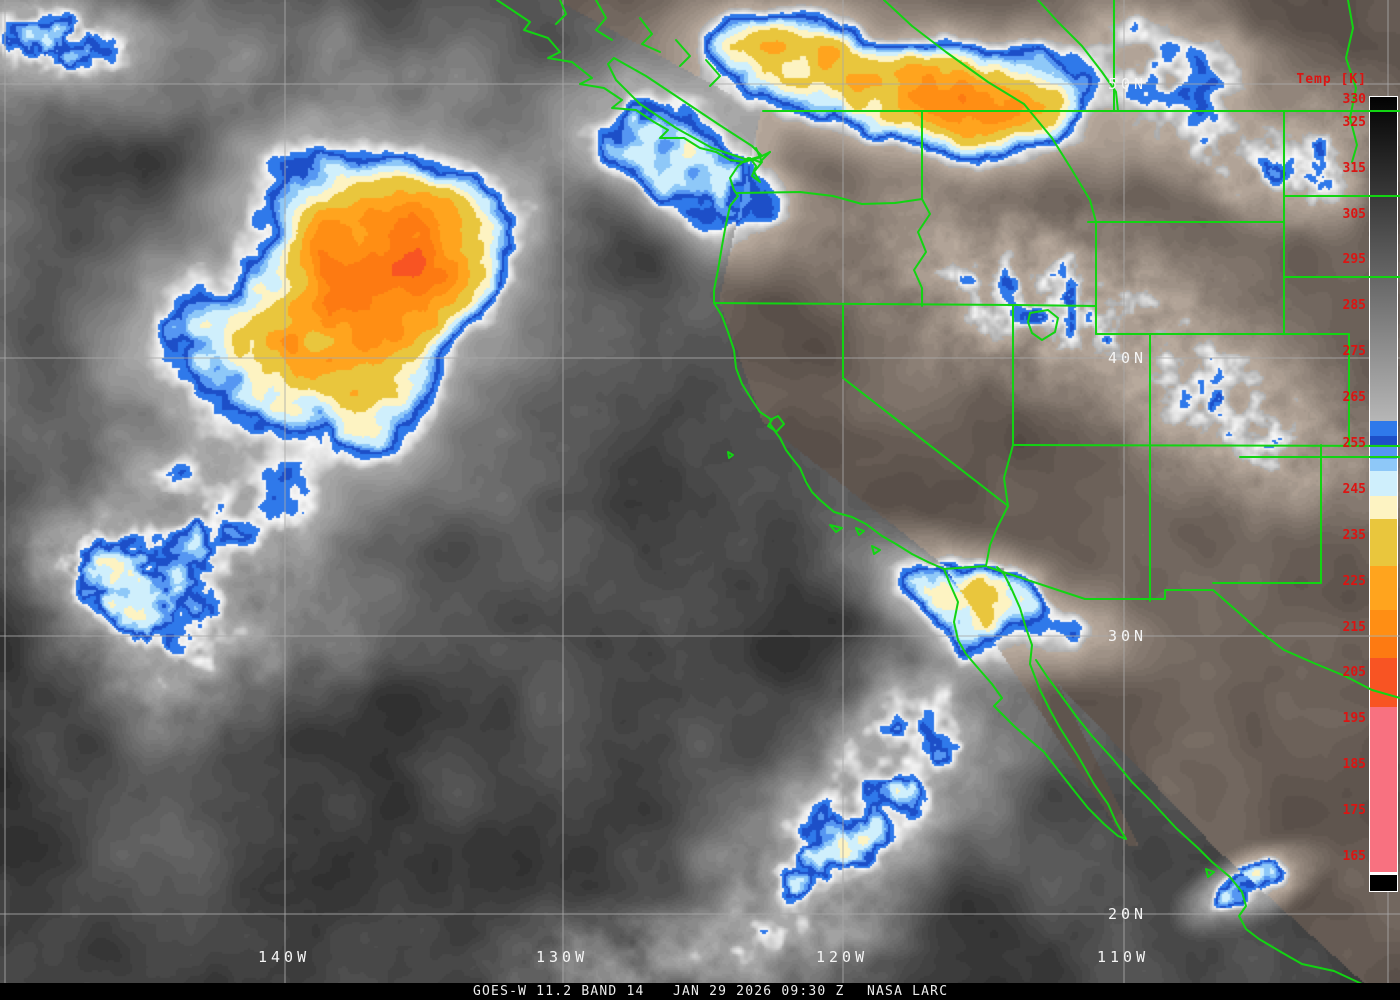 Image resolution: width=1400 pixels, height=1000 pixels. I want to click on caption-datetime: JAN 29 2026 09:30 Z, so click(759, 991).